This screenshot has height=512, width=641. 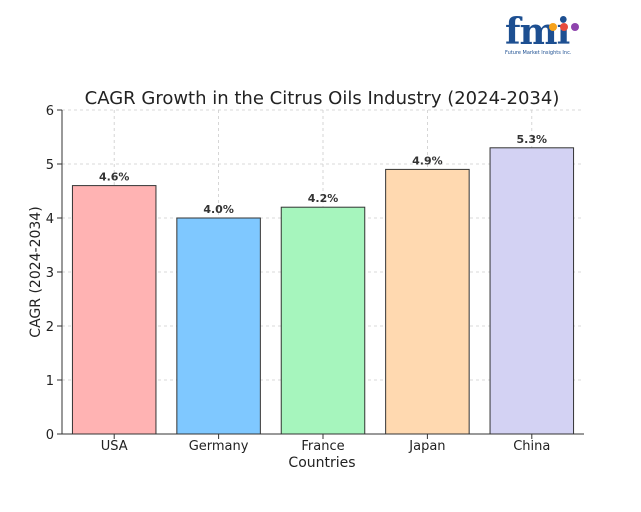 I want to click on fmi-logo: fmi Future Market Insights Inc., so click(x=555, y=40).